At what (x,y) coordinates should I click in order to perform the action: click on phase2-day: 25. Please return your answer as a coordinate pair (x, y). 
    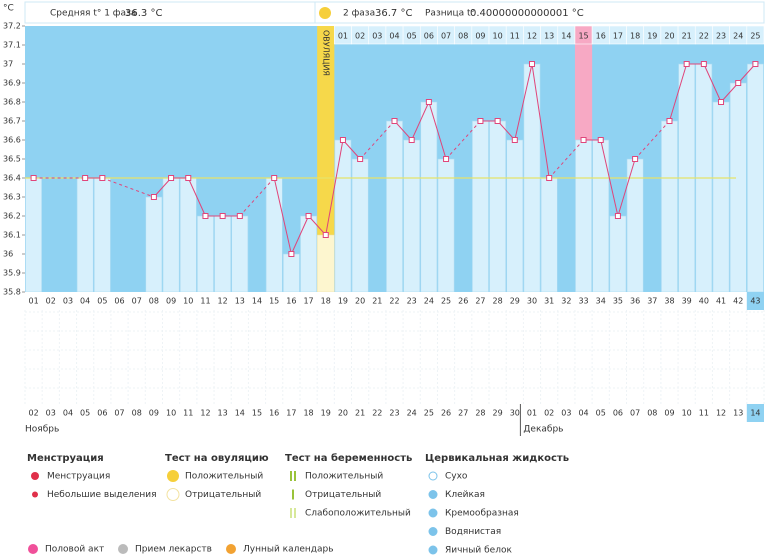
    Looking at the image, I should click on (755, 36).